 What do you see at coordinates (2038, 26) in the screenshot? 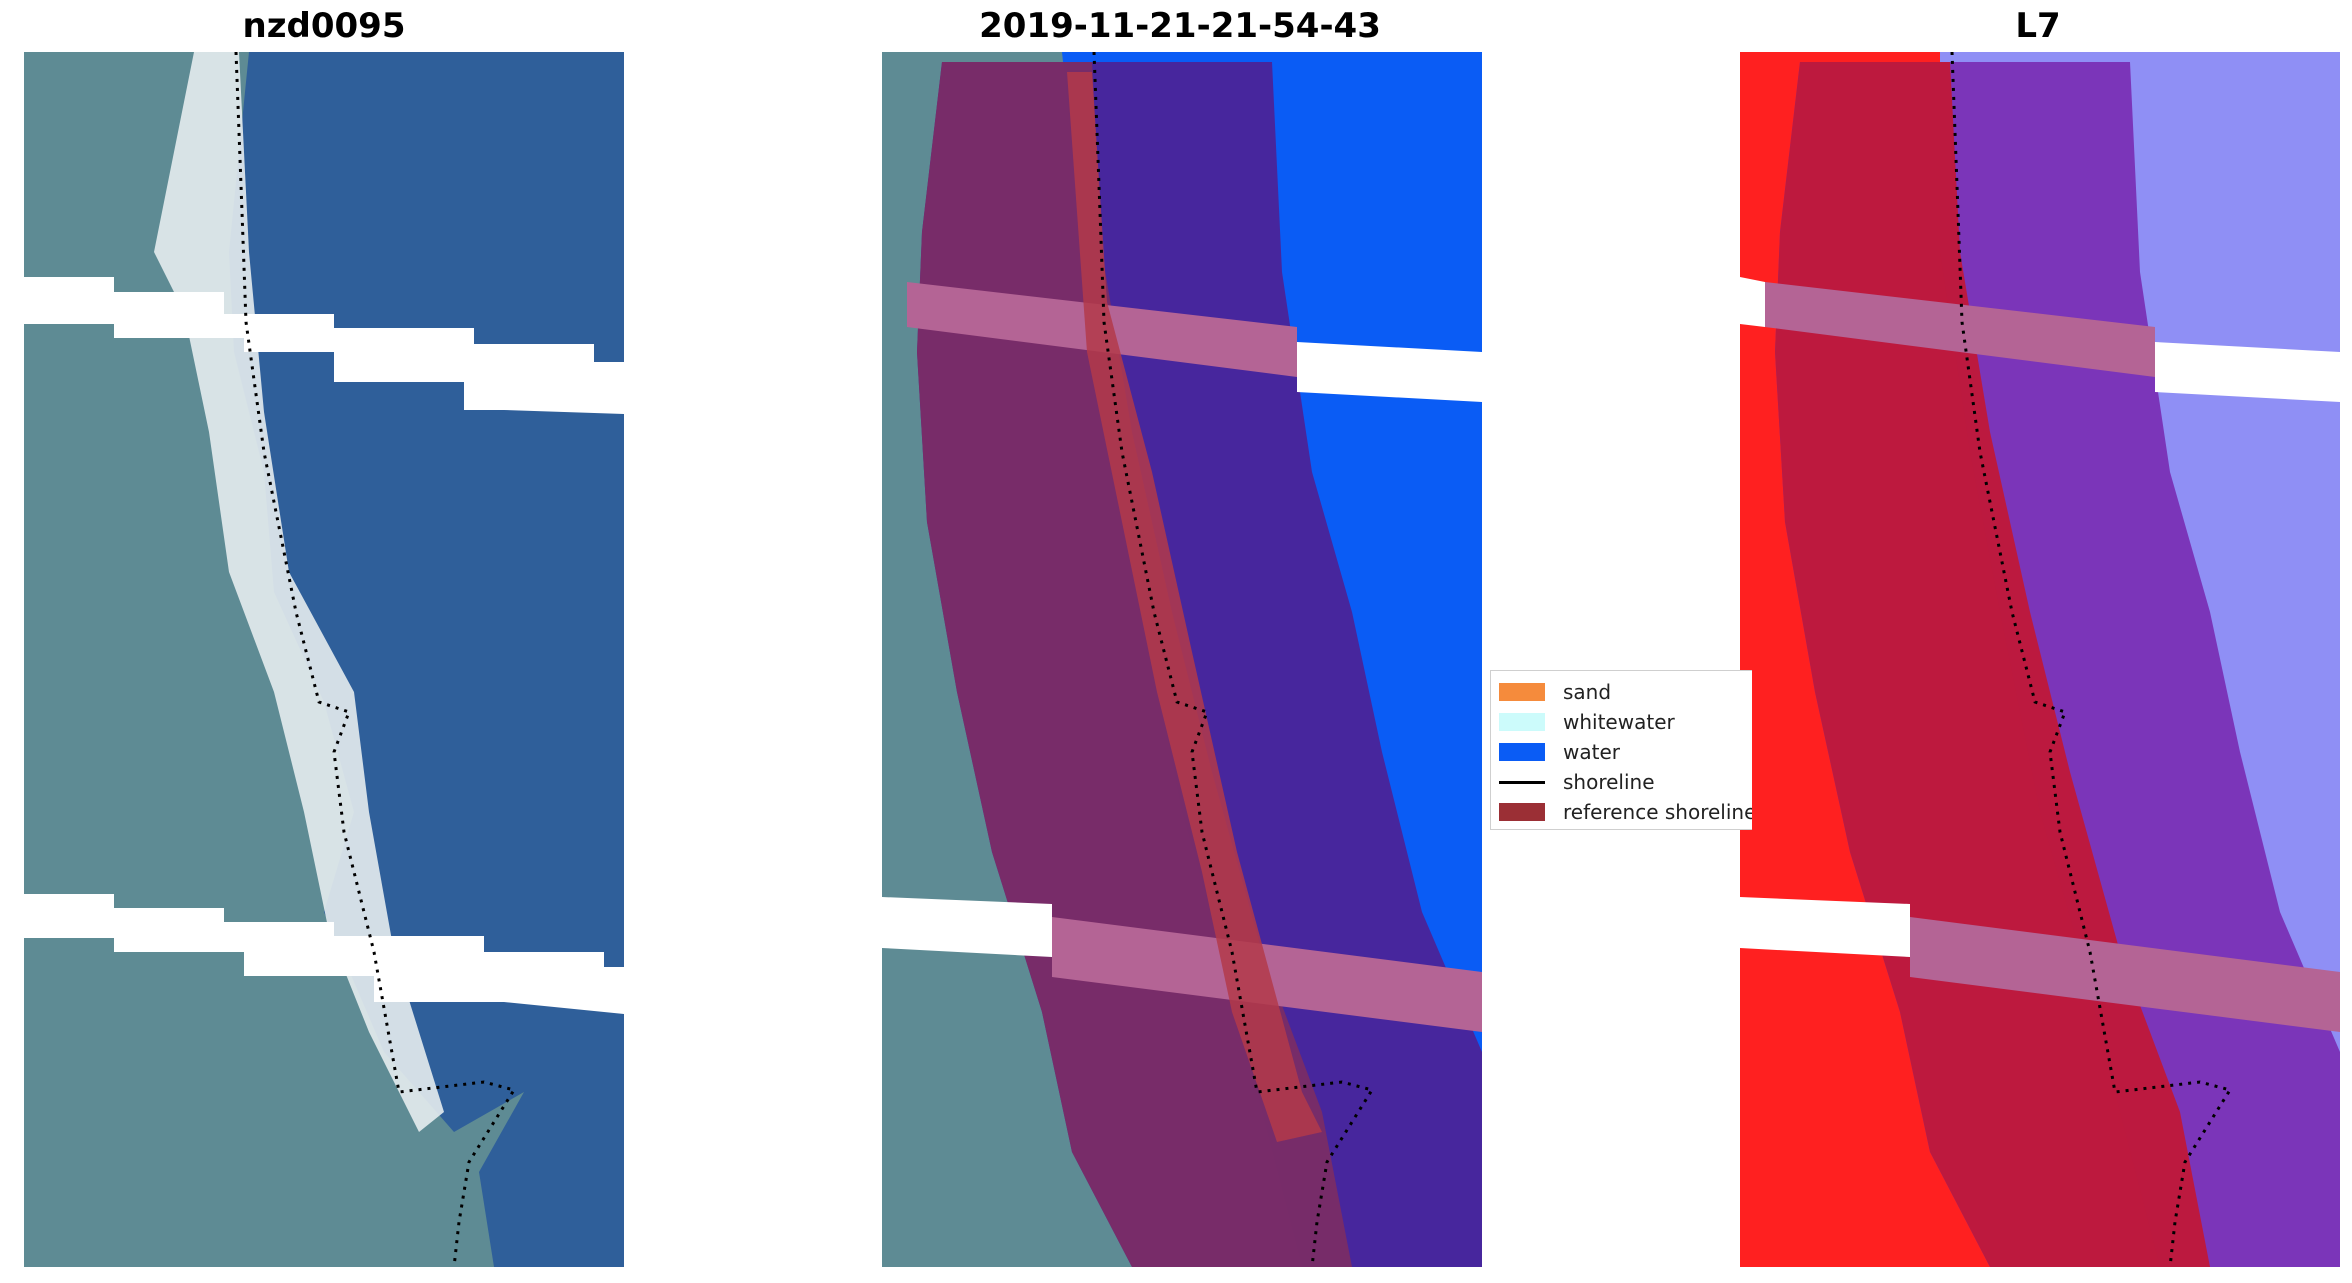
I see `panel-title-index: L7` at bounding box center [2038, 26].